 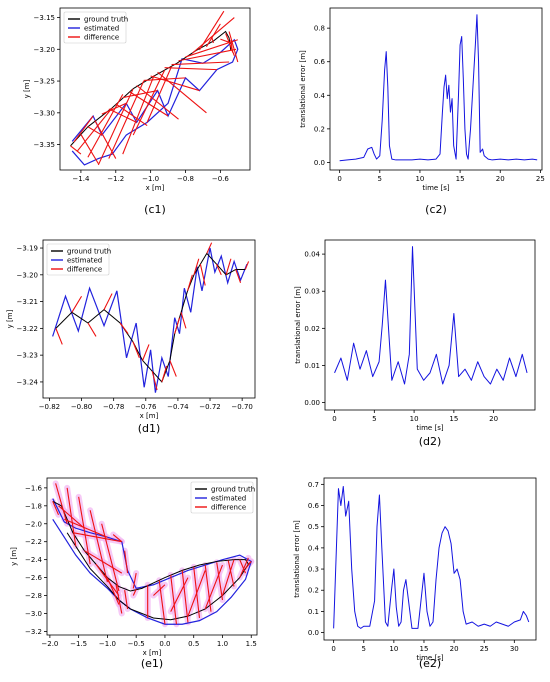 What do you see at coordinates (393, 649) in the screenshot?
I see `x-tick-label: 10` at bounding box center [393, 649].